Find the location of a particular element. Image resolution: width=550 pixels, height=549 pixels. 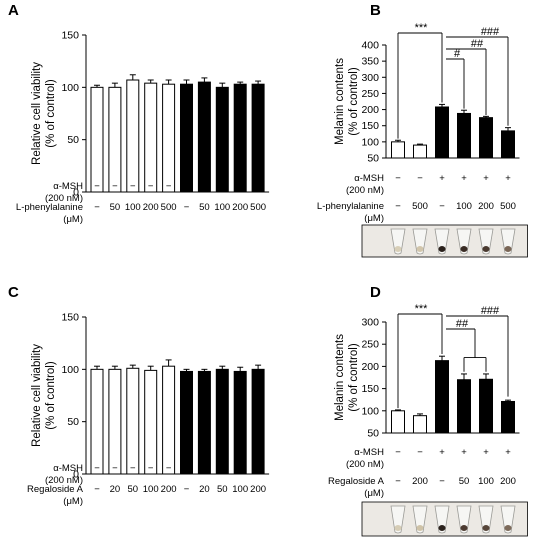

panel-letter: B is located at coordinates (375, 10).